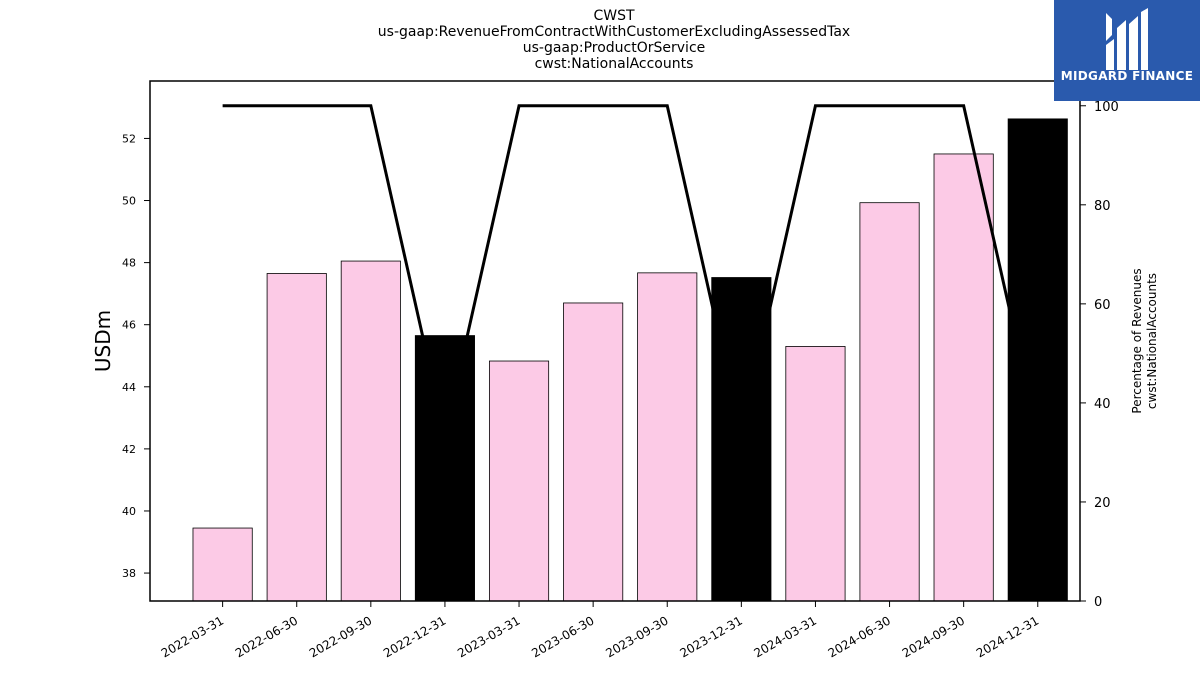 Image resolution: width=1200 pixels, height=675 pixels. I want to click on y-tick-label-40: 40, so click(129, 511).